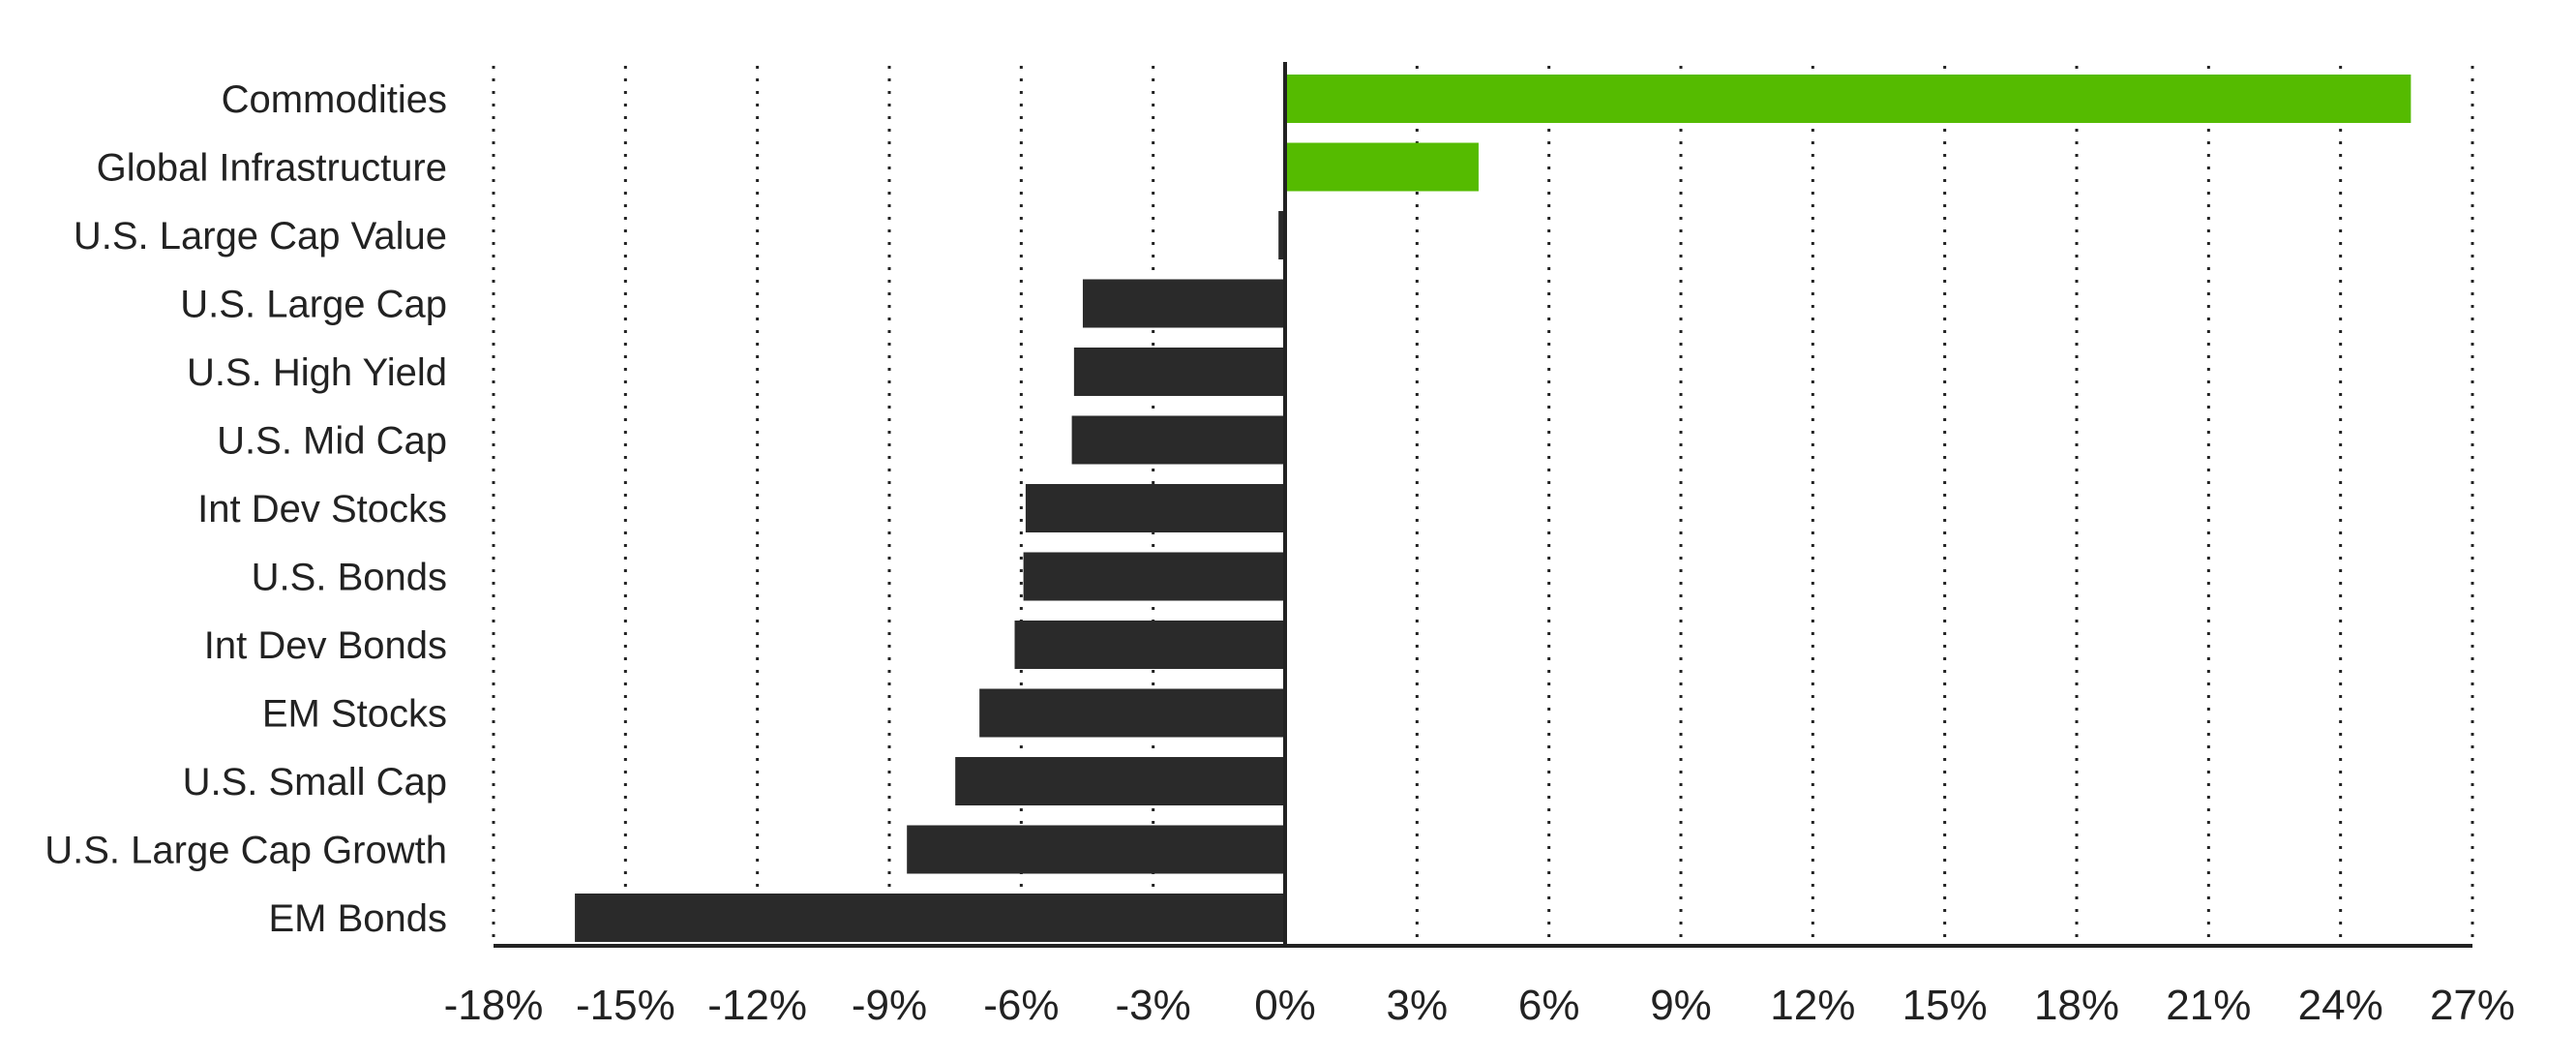  Describe the element at coordinates (889, 1005) in the screenshot. I see `x-tick-label: -9%` at that location.